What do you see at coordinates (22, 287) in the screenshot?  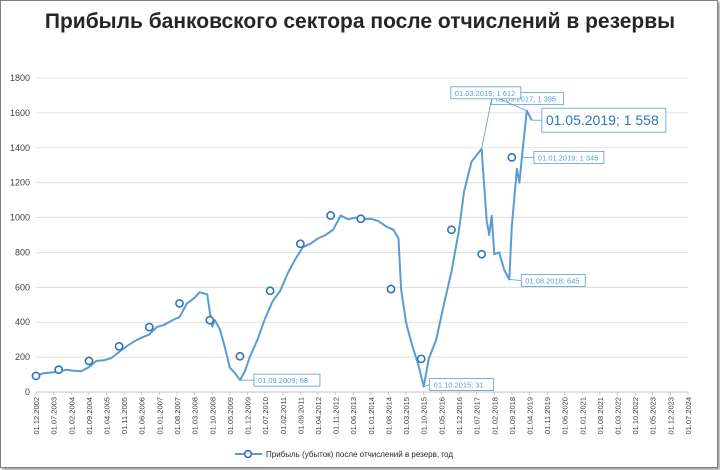 I see `y-tick-label: 600` at bounding box center [22, 287].